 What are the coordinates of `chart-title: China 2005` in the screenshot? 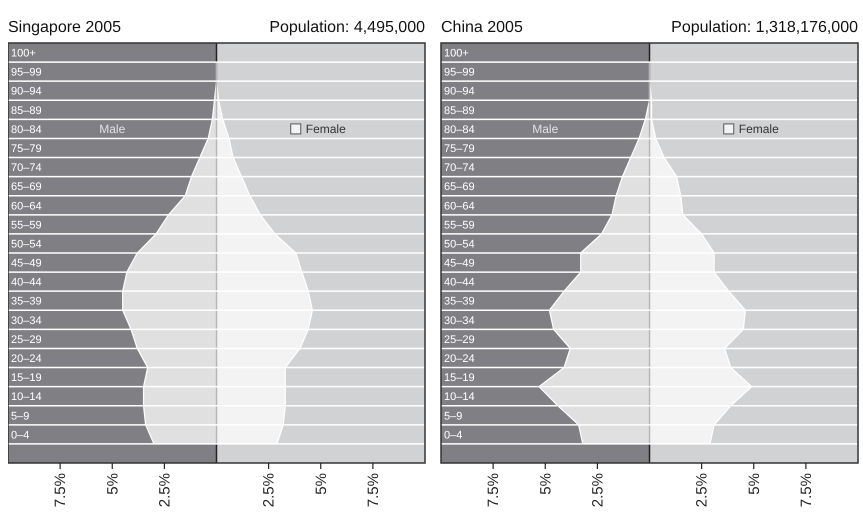 It's located at (482, 27).